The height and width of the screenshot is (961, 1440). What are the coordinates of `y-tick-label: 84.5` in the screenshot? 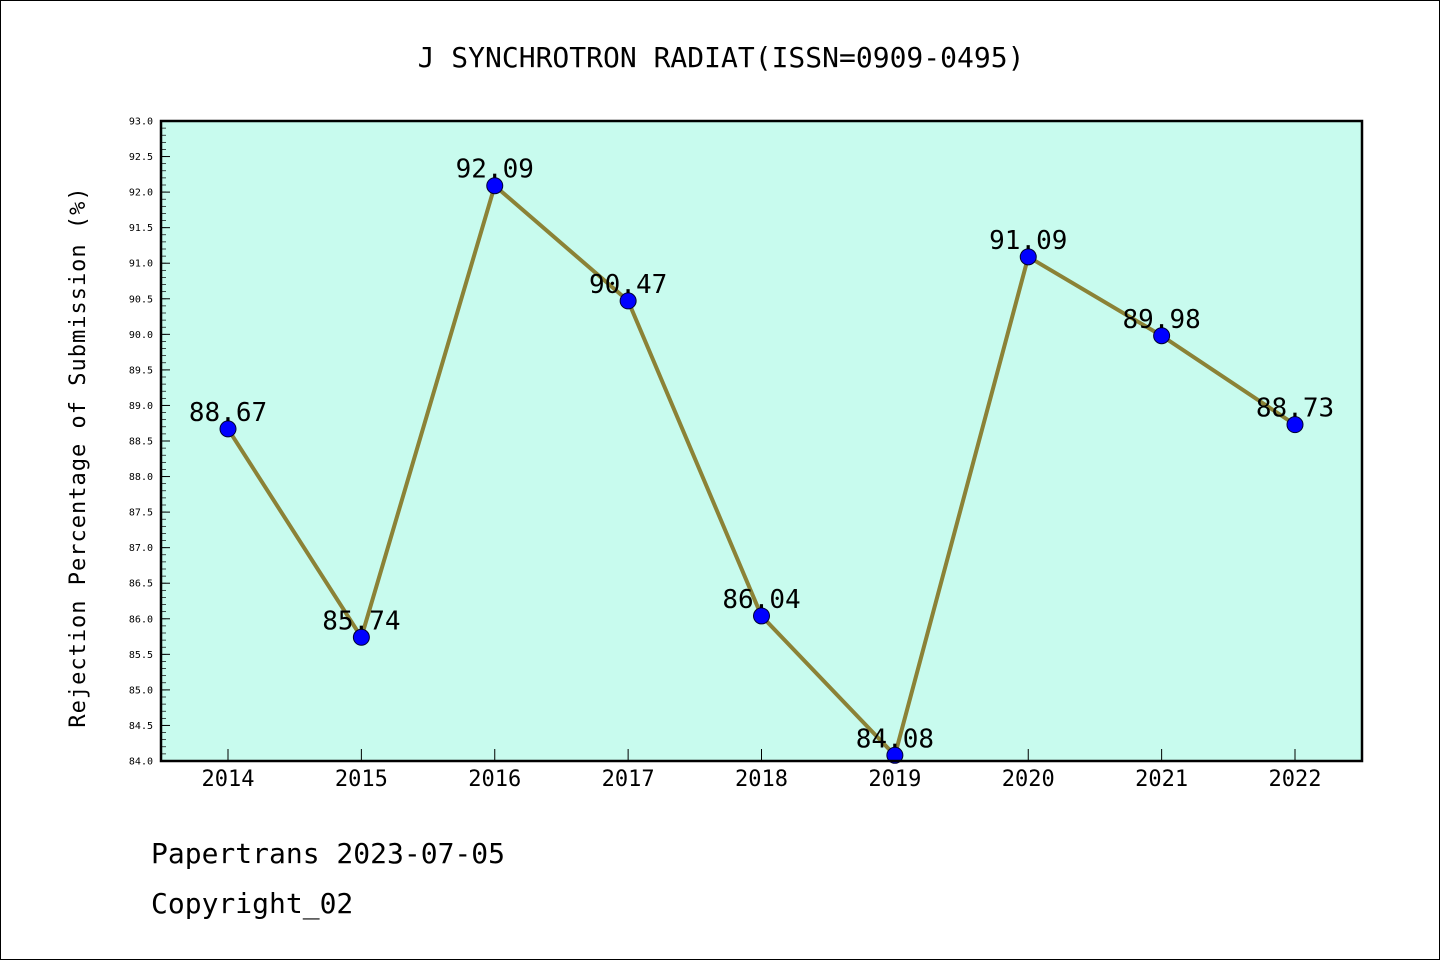 It's located at (141, 726).